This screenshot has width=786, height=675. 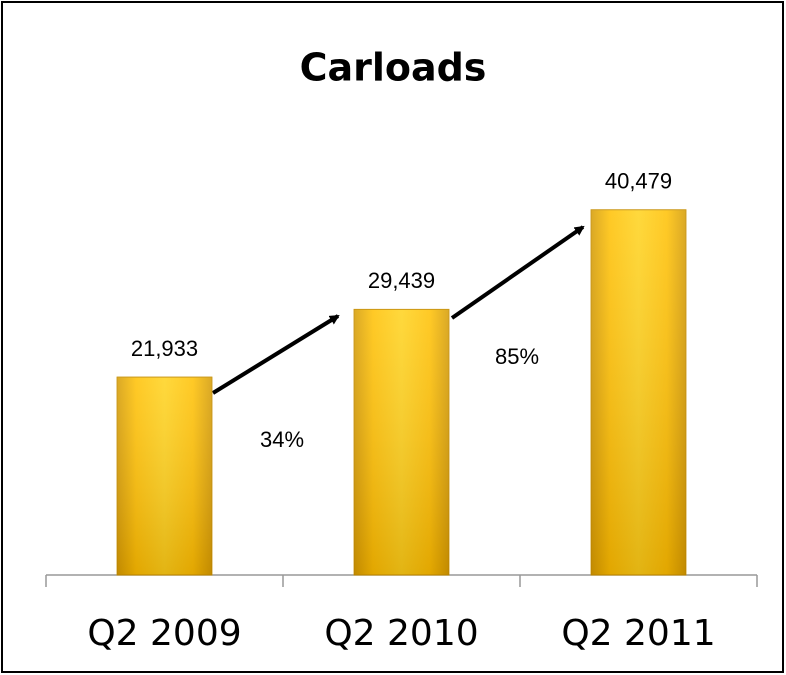 I want to click on data-label: 21,933, so click(x=164, y=348).